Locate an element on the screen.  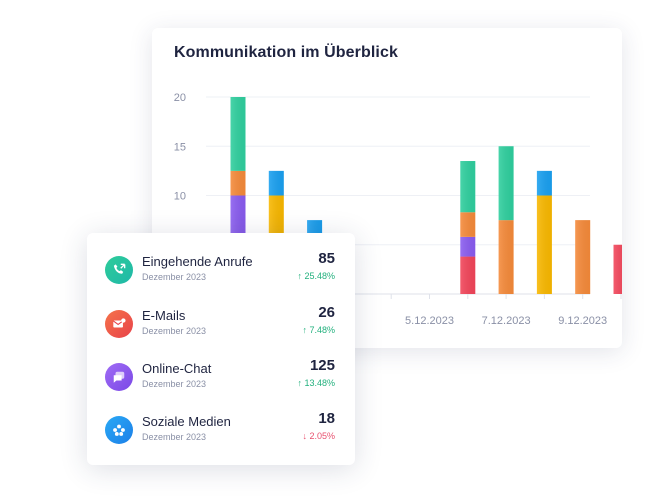
stat-label: E-Mails is located at coordinates (164, 315).